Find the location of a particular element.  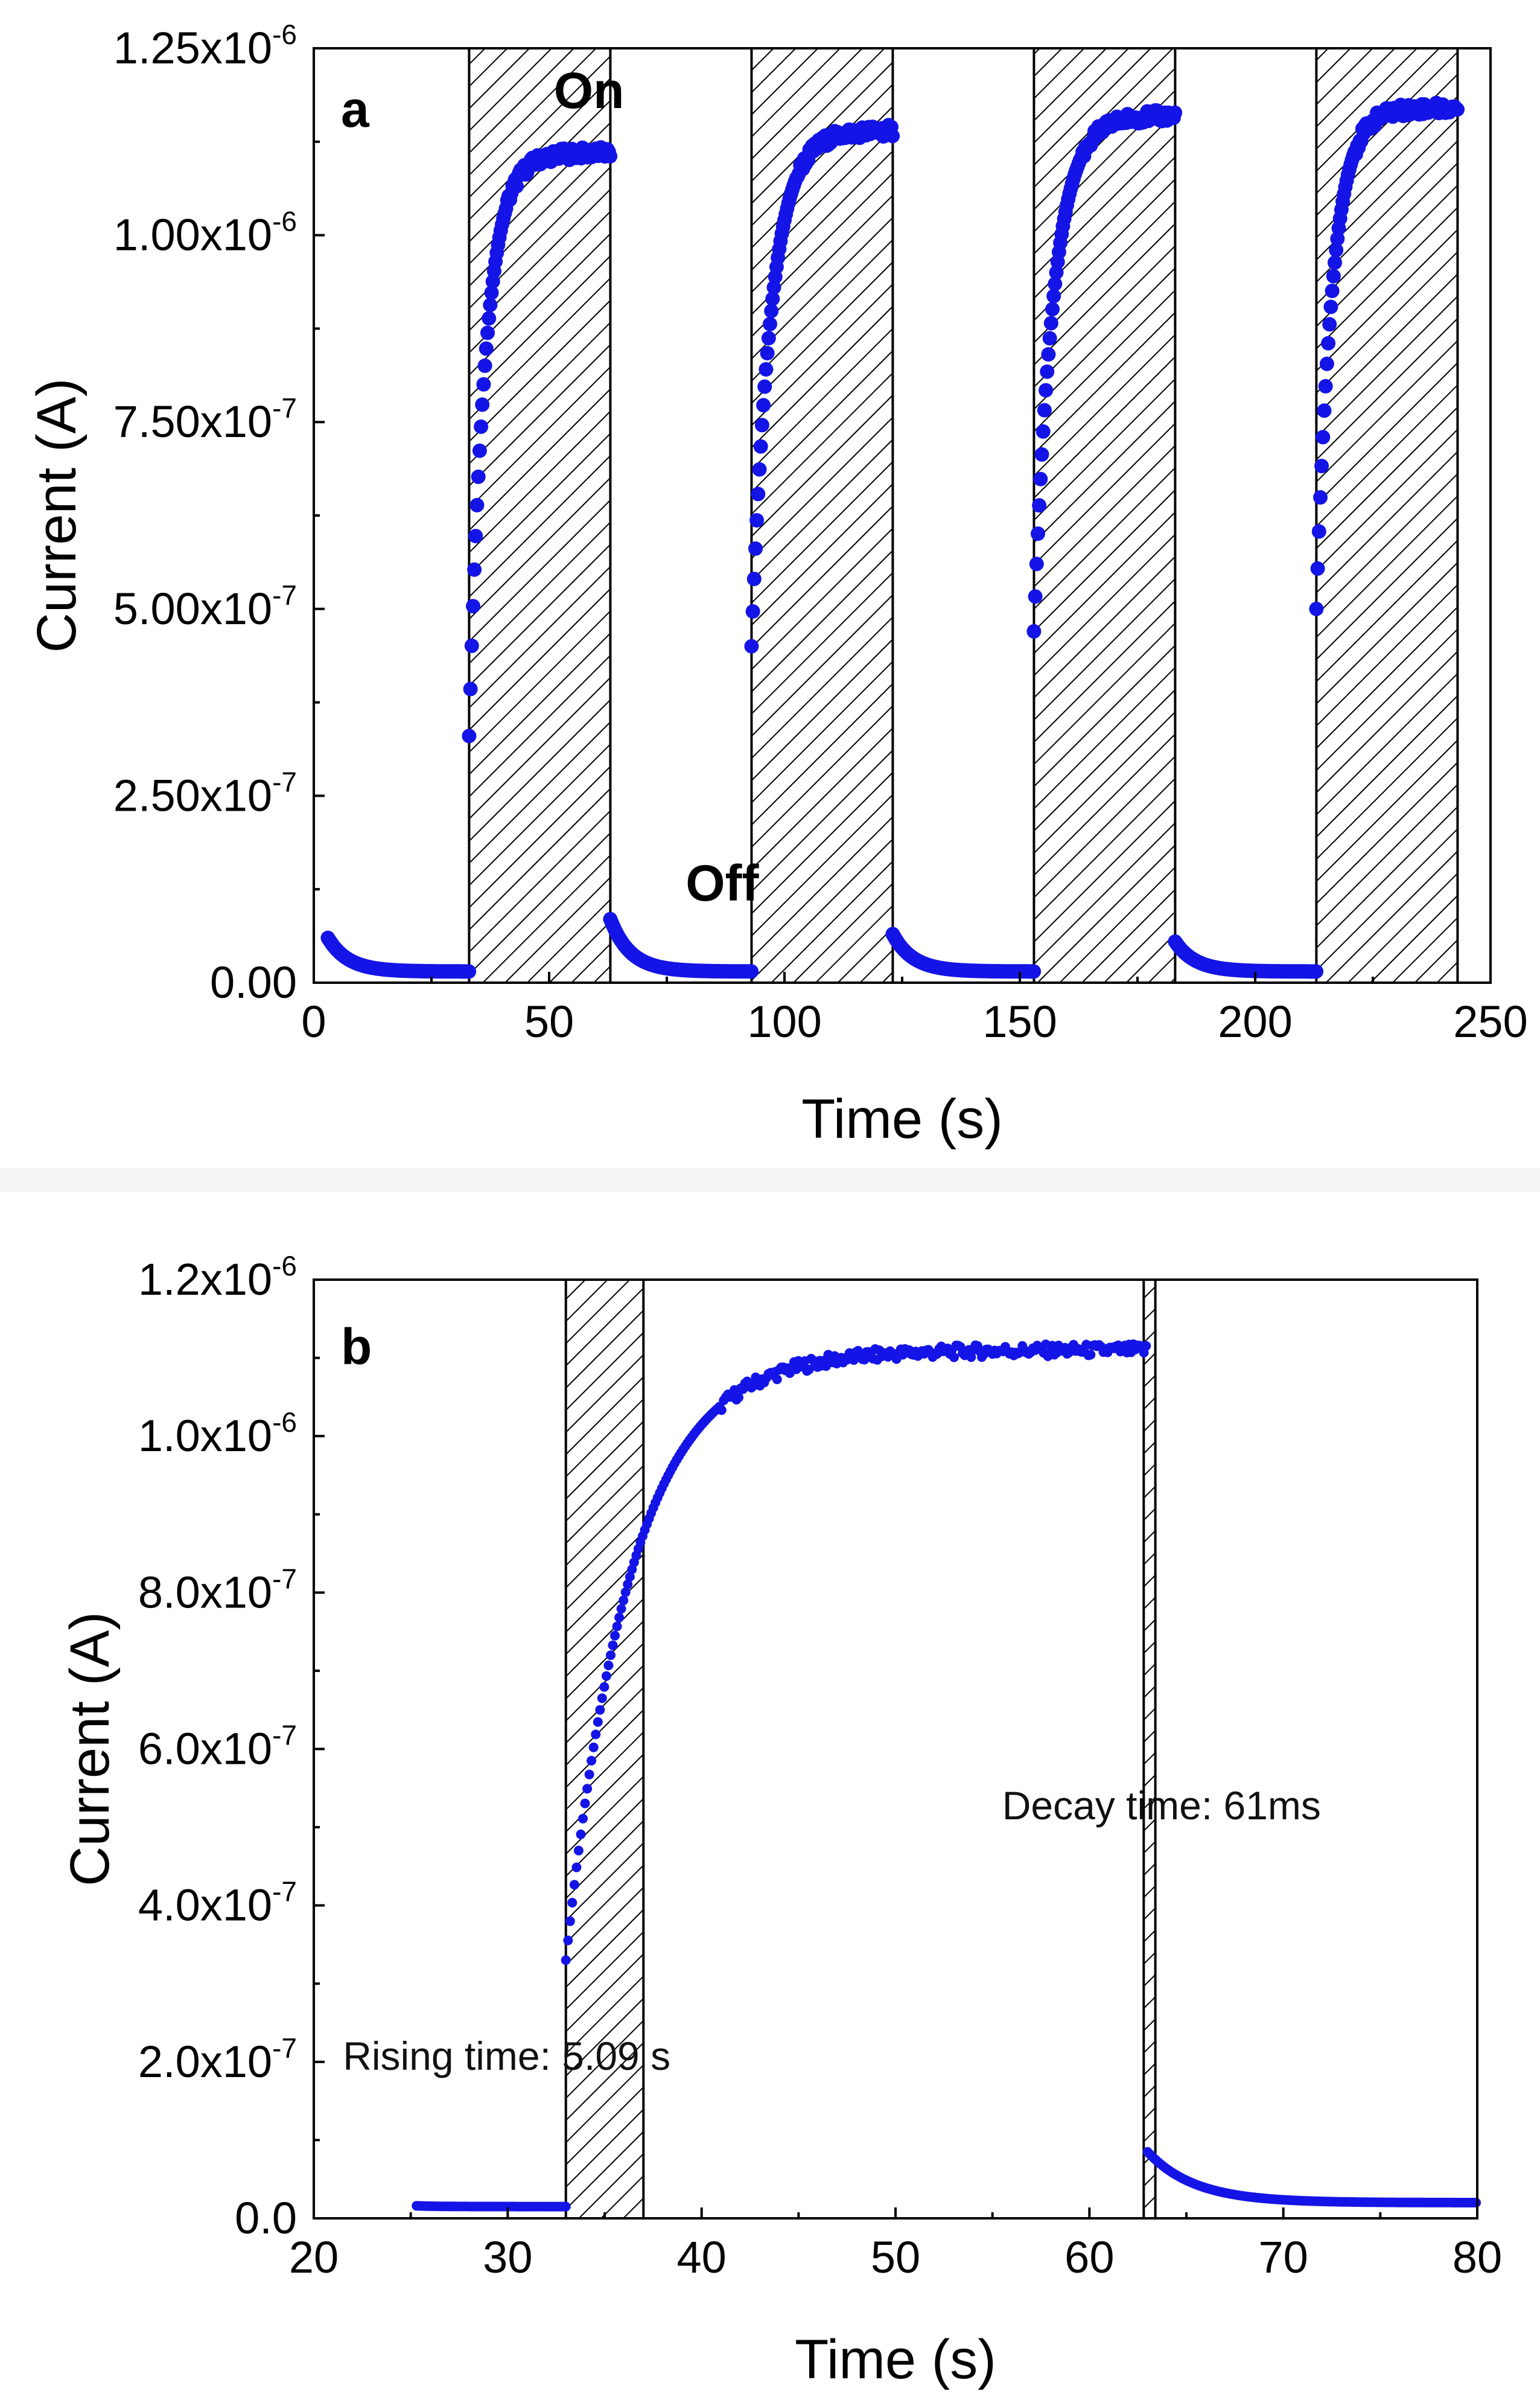

a-y-tick-label: 7.50x10⁻⁷ is located at coordinates (205, 419).